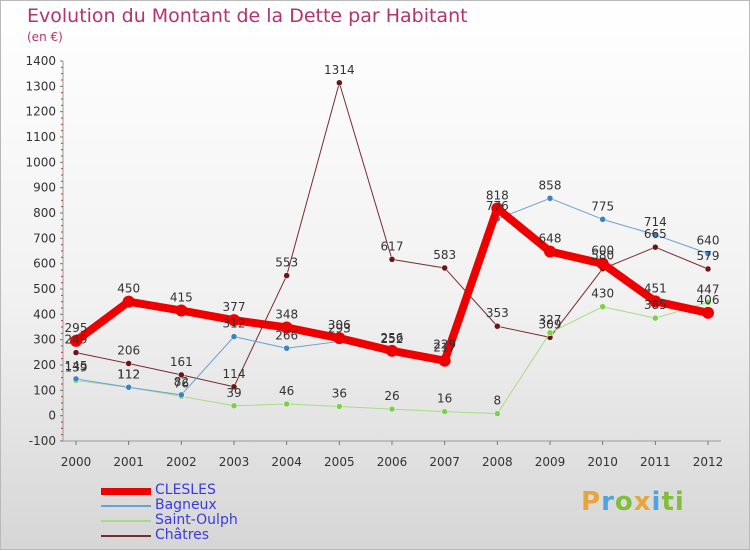 This screenshot has width=750, height=551. Describe the element at coordinates (497, 462) in the screenshot. I see `x-tick-label: 2008` at that location.